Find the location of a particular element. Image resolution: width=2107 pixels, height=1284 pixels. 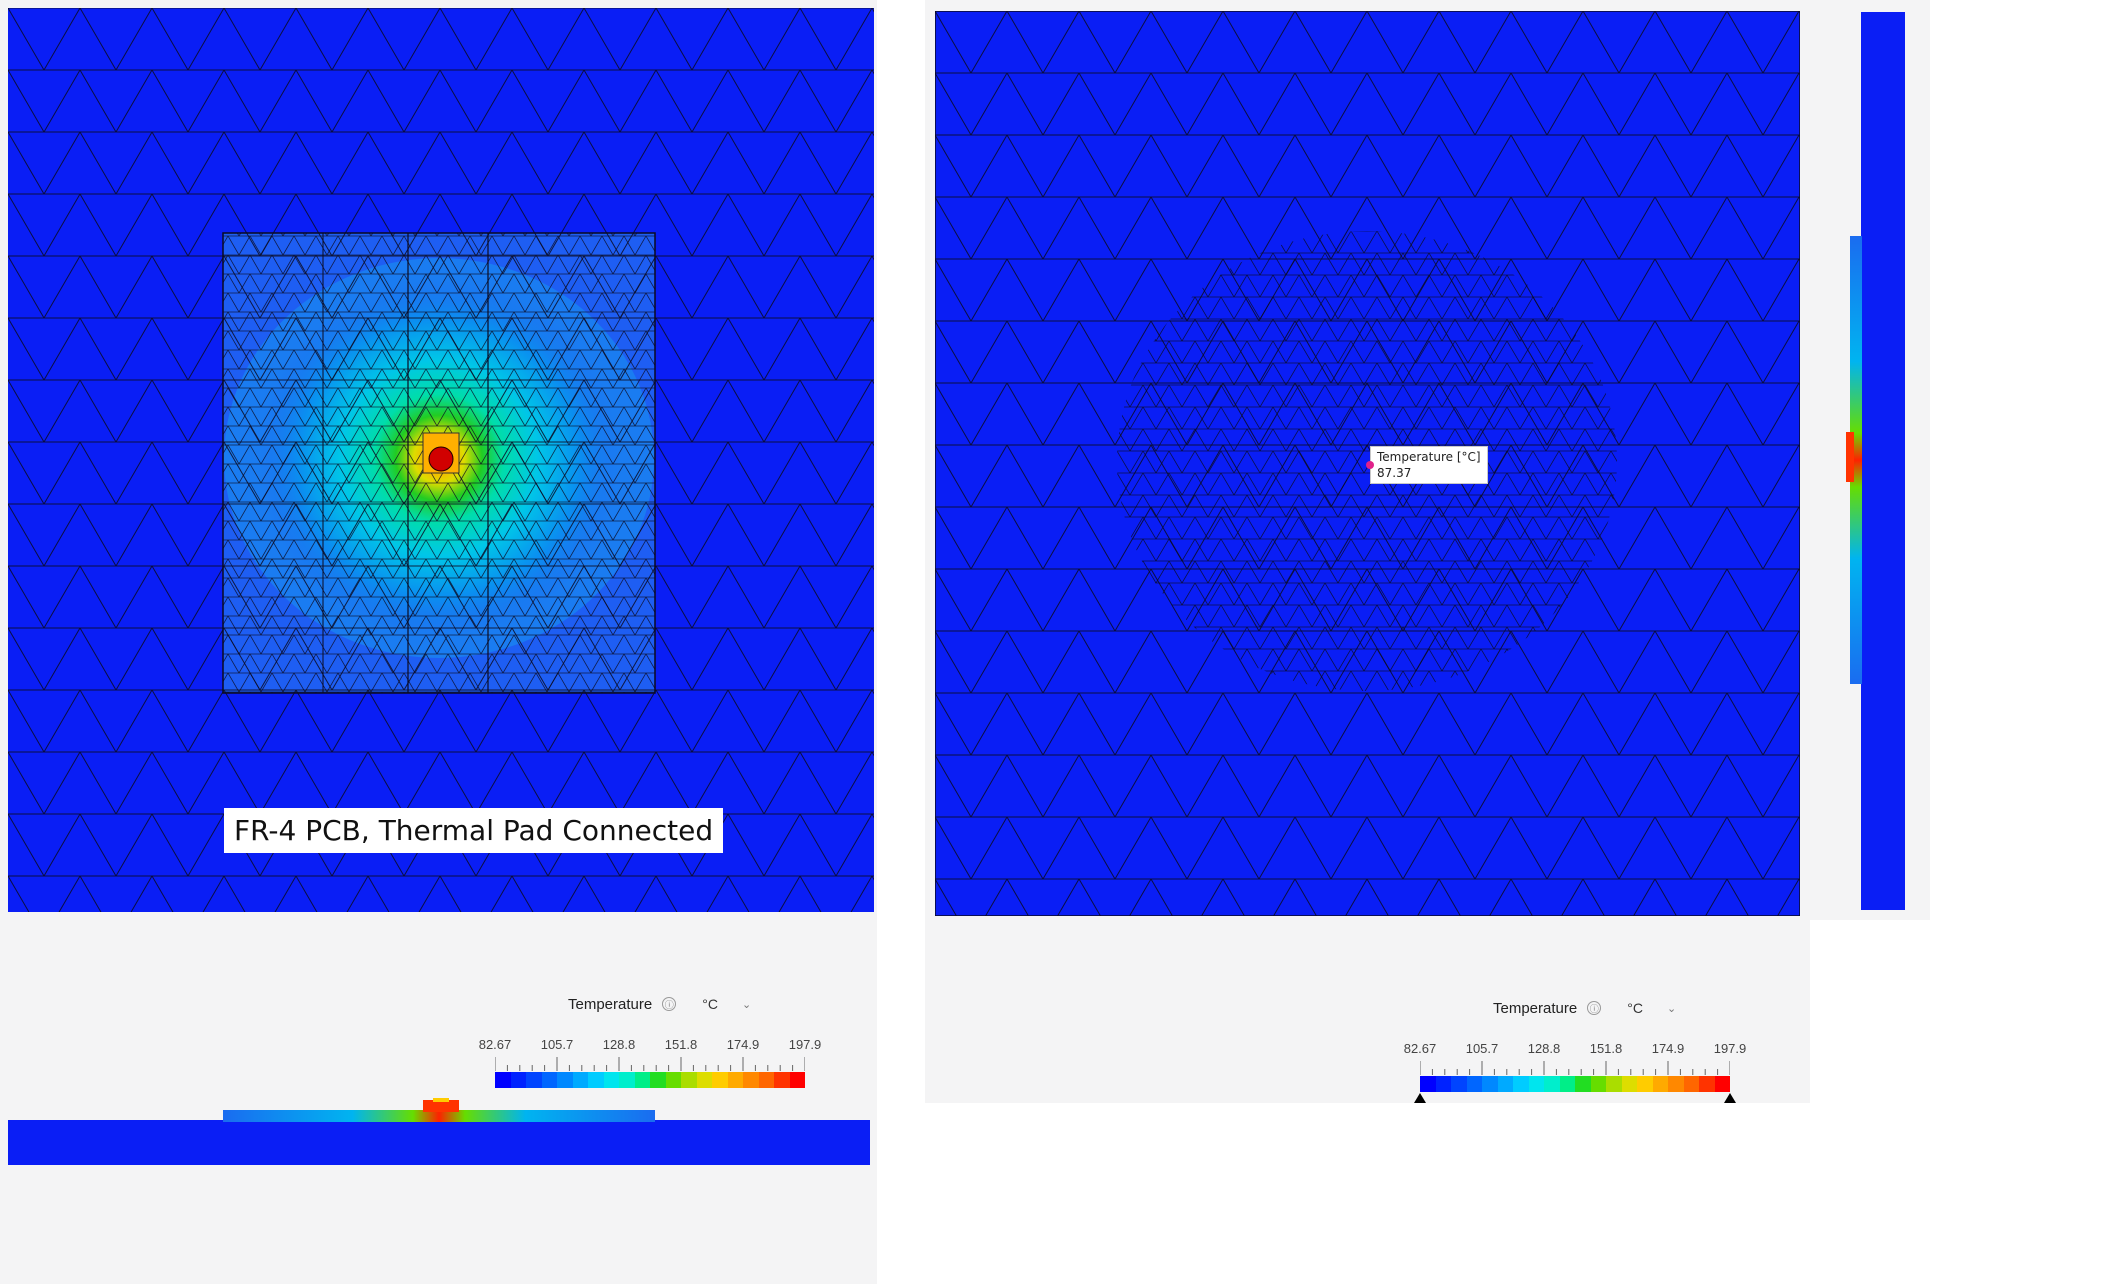

view-caption: FR-4 PCB, Thermal Pad Connected is located at coordinates (474, 830).